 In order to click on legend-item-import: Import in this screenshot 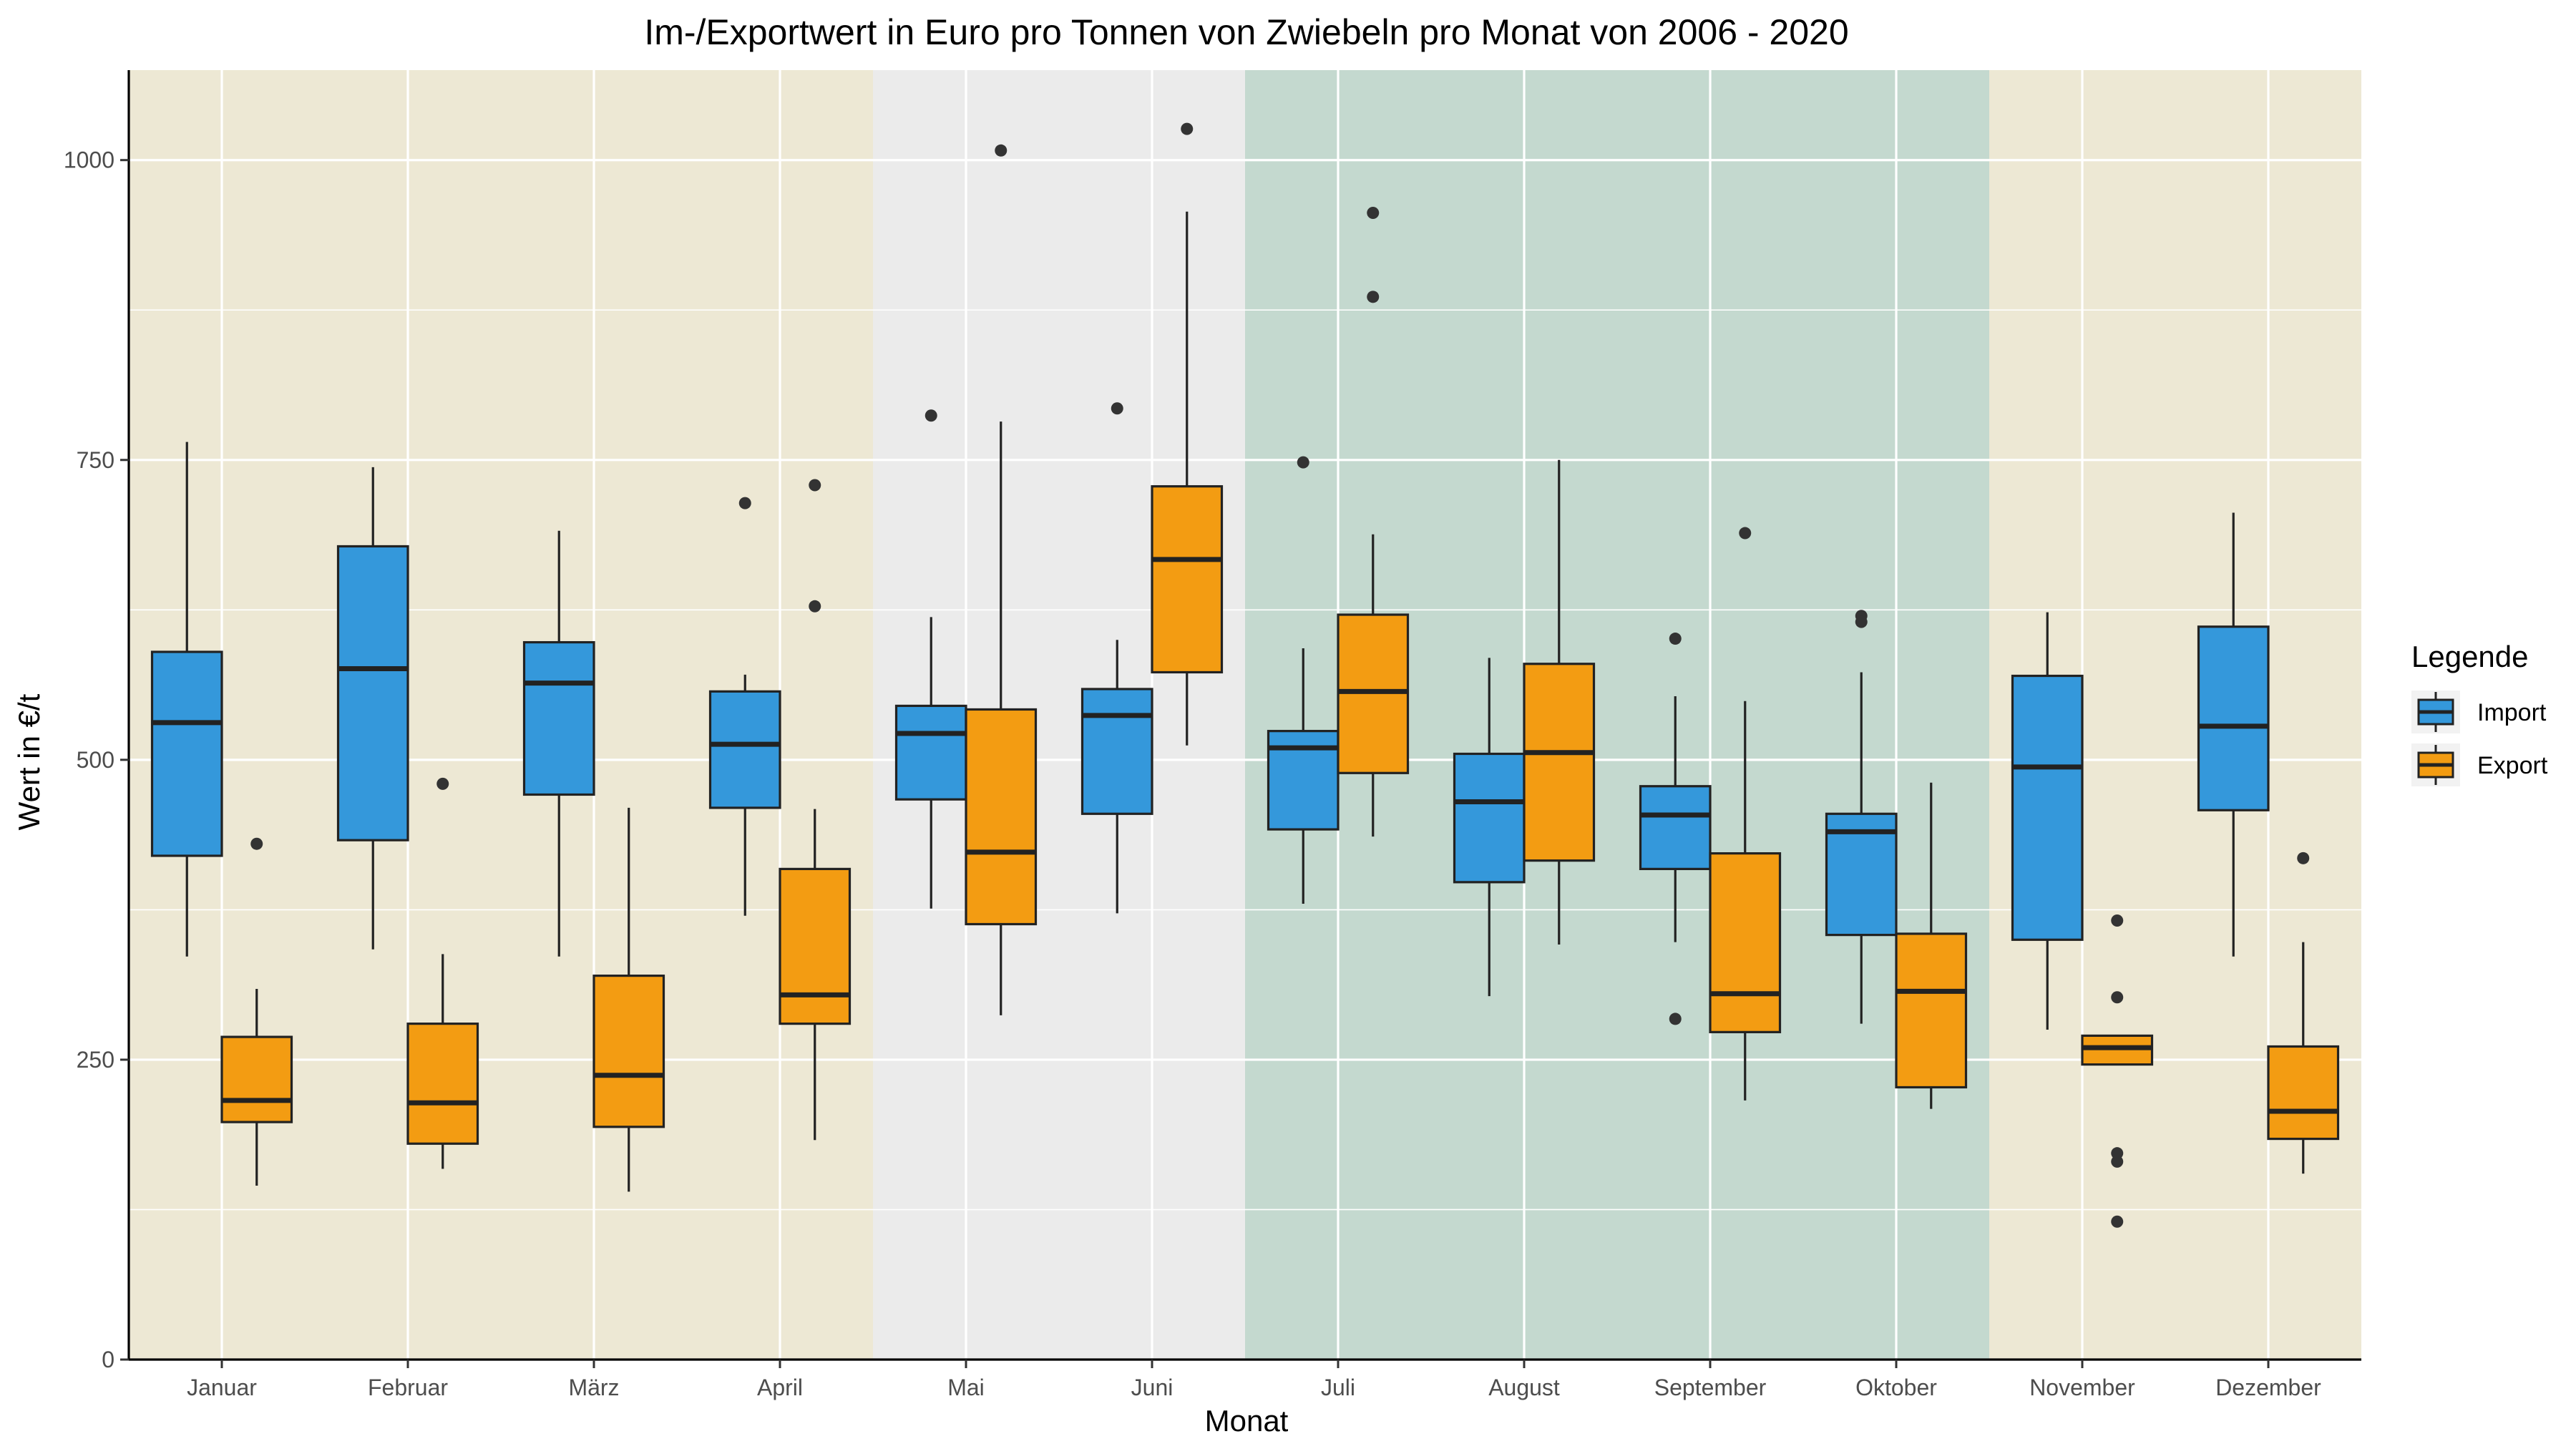, I will do `click(2479, 712)`.